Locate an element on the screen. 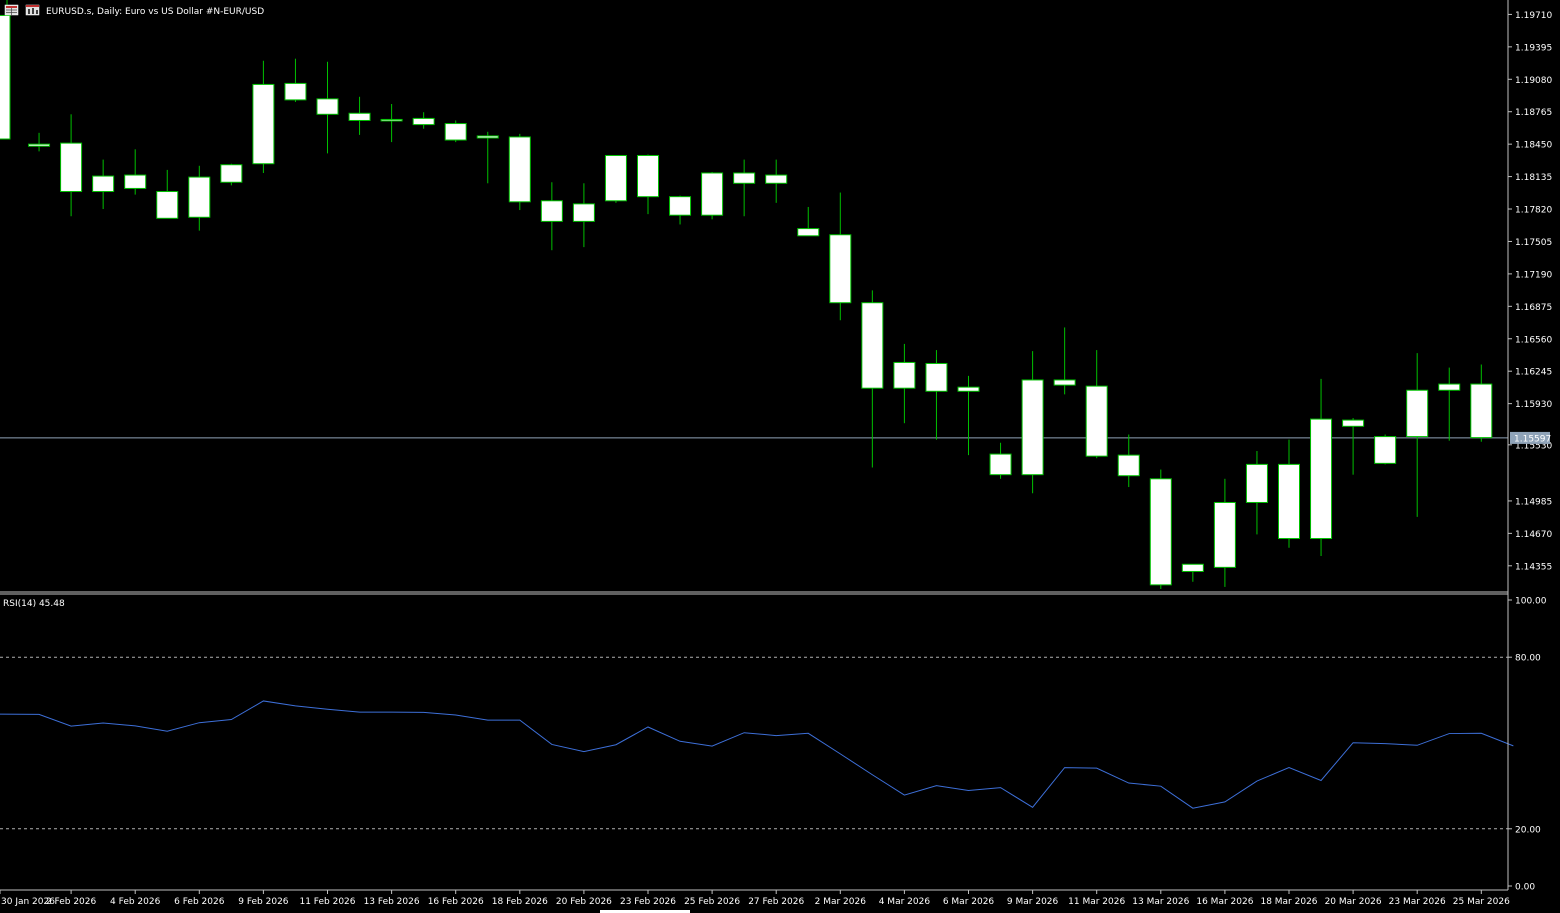  time-tick-label: 2 Mar 2026 is located at coordinates (841, 902).